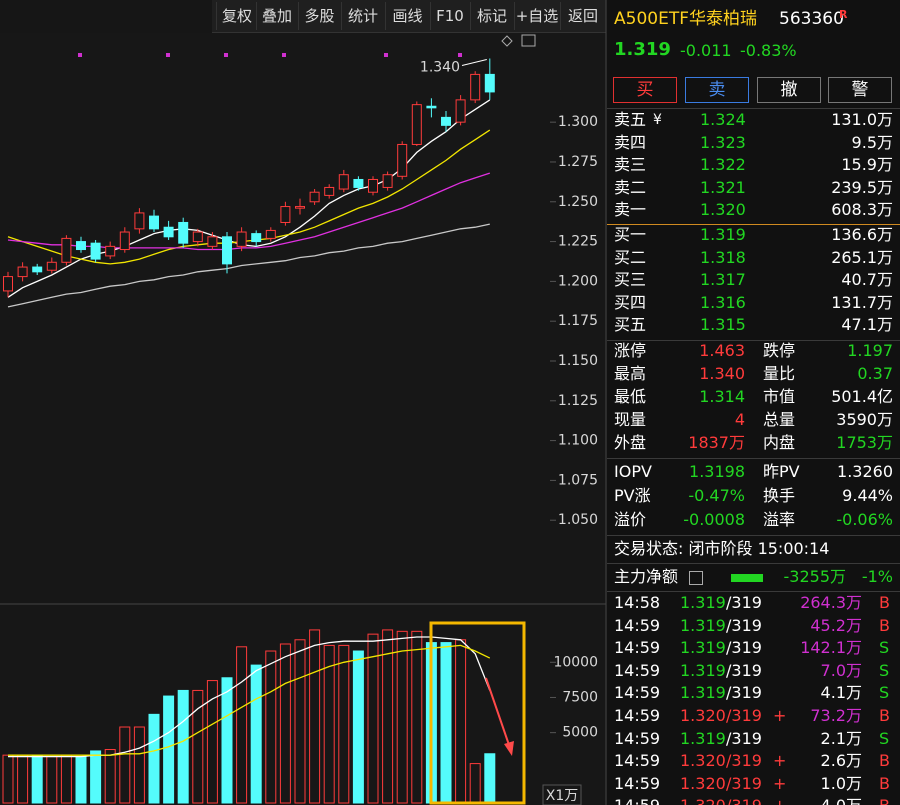 The image size is (900, 805). What do you see at coordinates (630, 419) in the screenshot?
I see `stat-label: 现量` at bounding box center [630, 419].